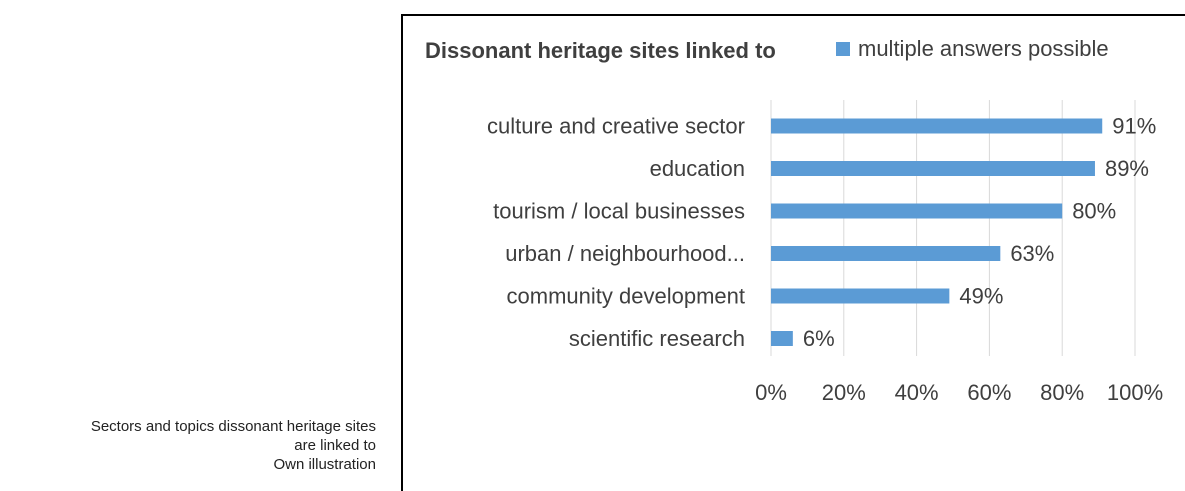 The height and width of the screenshot is (491, 1185). Describe the element at coordinates (619, 211) in the screenshot. I see `category-label: tourism / local businesses` at that location.